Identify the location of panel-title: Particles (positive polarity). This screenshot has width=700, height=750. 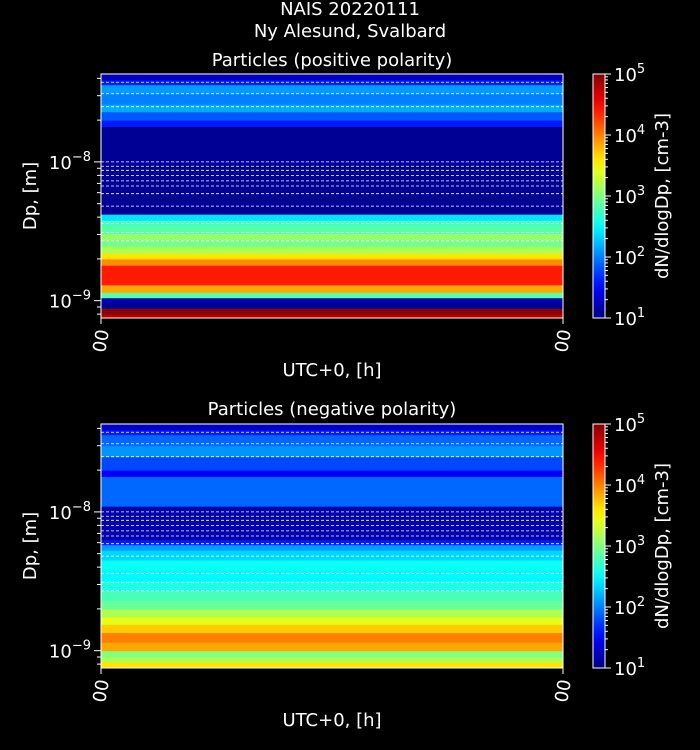
(332, 60).